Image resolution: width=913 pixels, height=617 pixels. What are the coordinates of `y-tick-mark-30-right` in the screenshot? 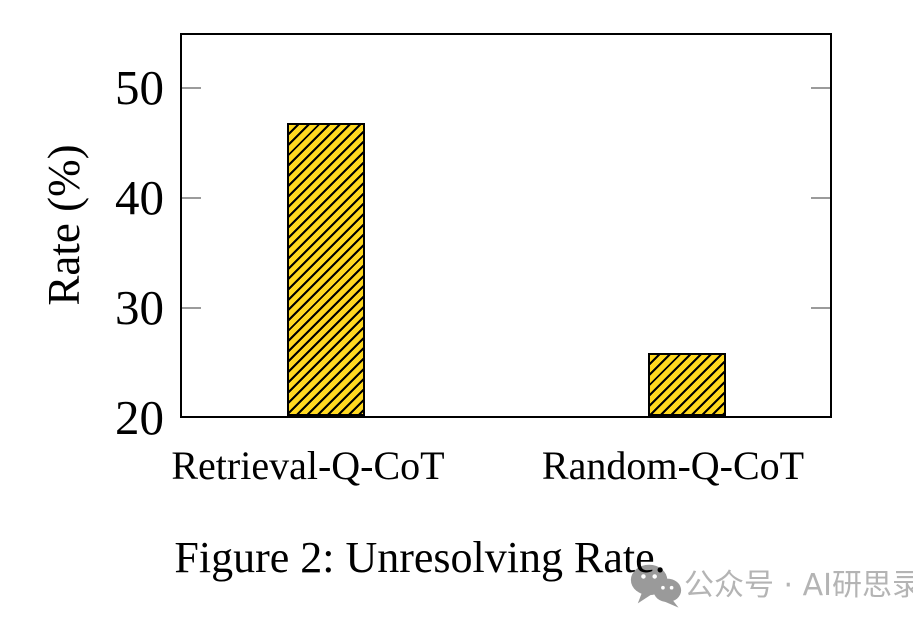 It's located at (820, 308).